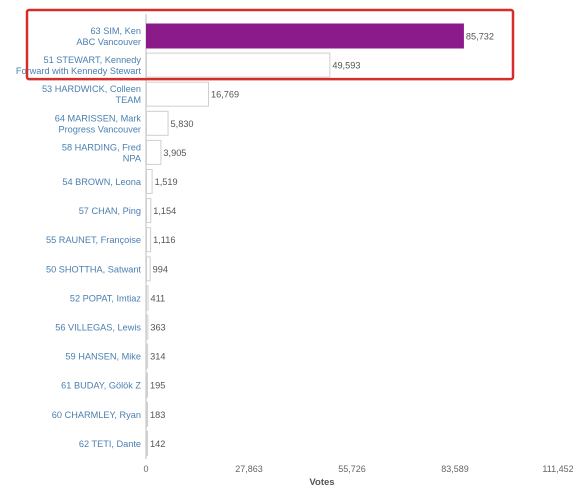 Image resolution: width=573 pixels, height=486 pixels. I want to click on value-label: 363, so click(157, 328).